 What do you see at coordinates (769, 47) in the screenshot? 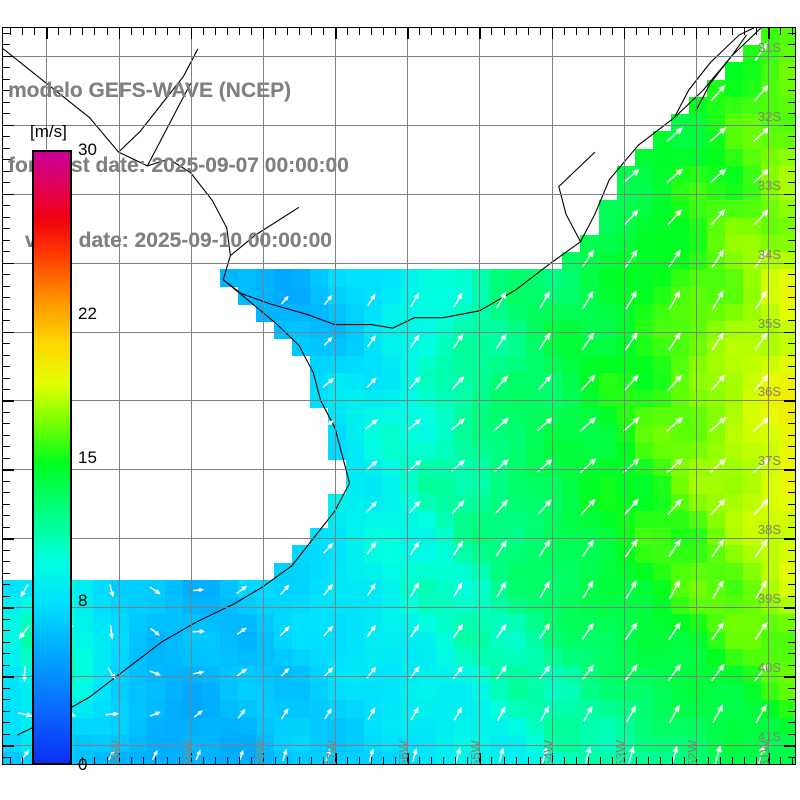
I see `latitude-label: 31S` at bounding box center [769, 47].